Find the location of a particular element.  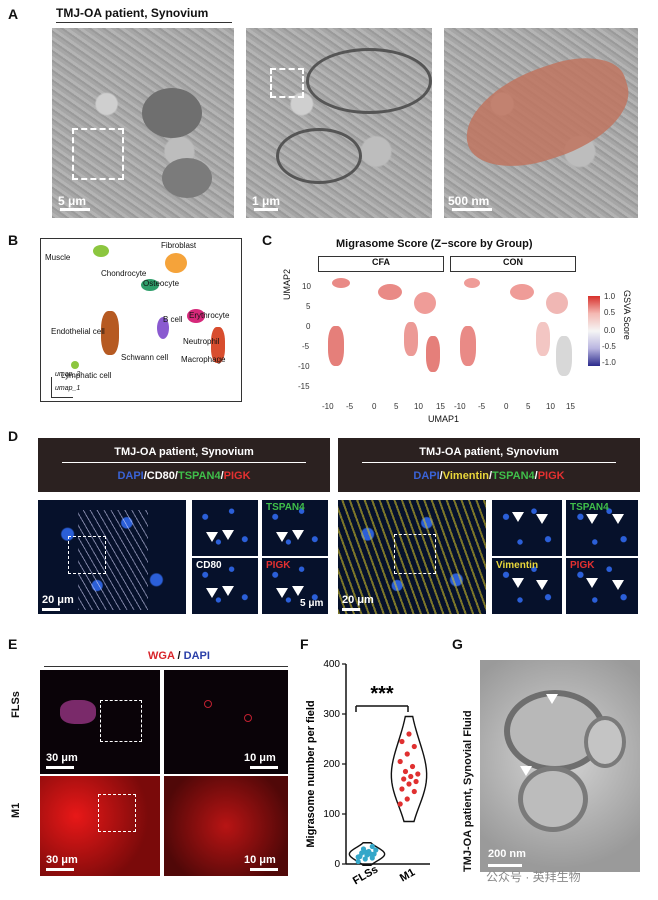

panel-d-right-title: TMJ-OA patient, Synovium is located at coordinates (489, 452).